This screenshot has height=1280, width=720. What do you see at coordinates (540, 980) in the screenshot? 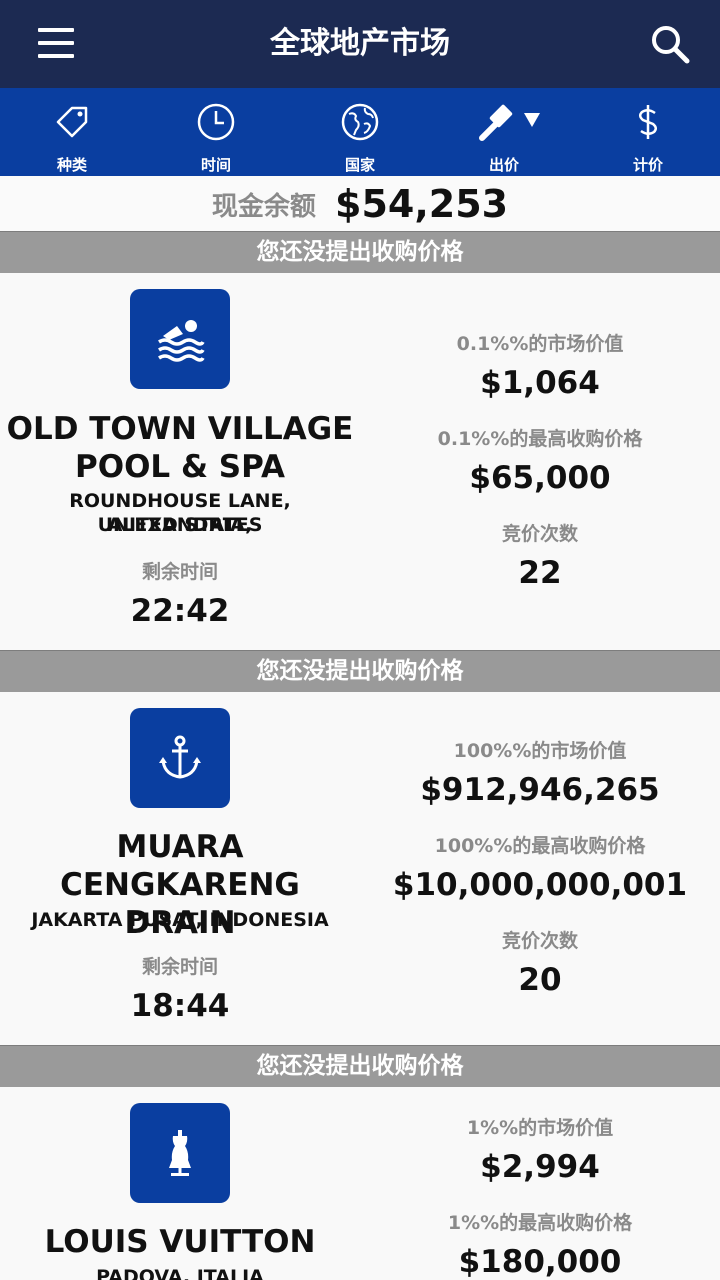
I see `bid-count-value: 20` at bounding box center [540, 980].